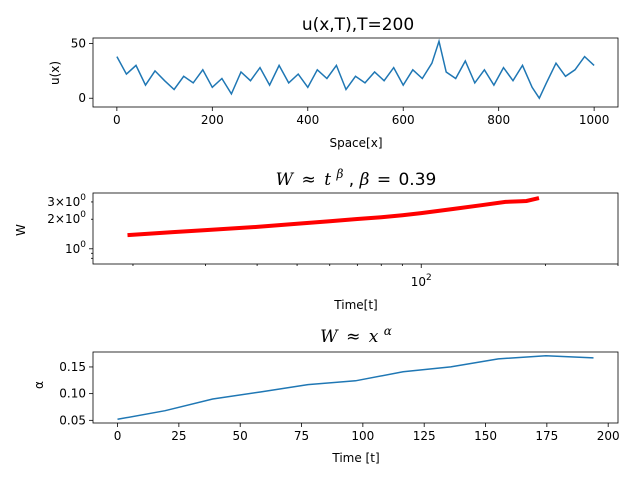  What do you see at coordinates (327, 180) in the screenshot?
I see `panel2-title-base: t` at bounding box center [327, 180].